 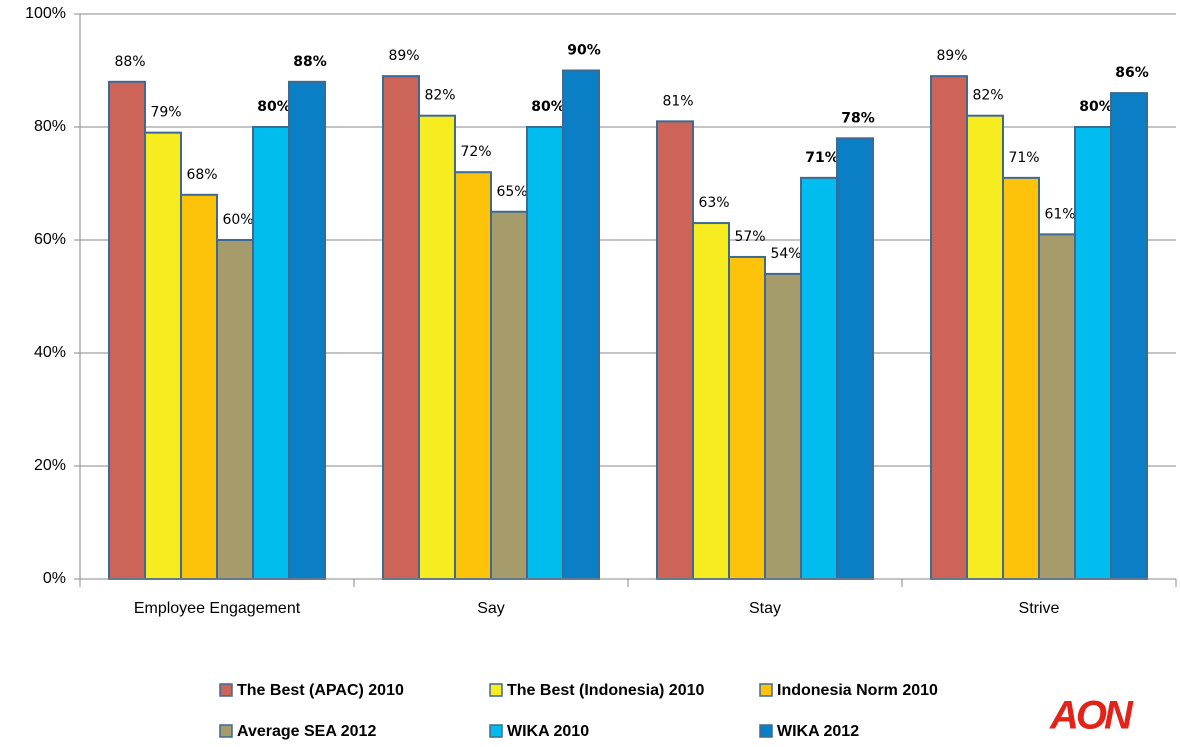 What do you see at coordinates (785, 254) in the screenshot?
I see `value-label: 54%` at bounding box center [785, 254].